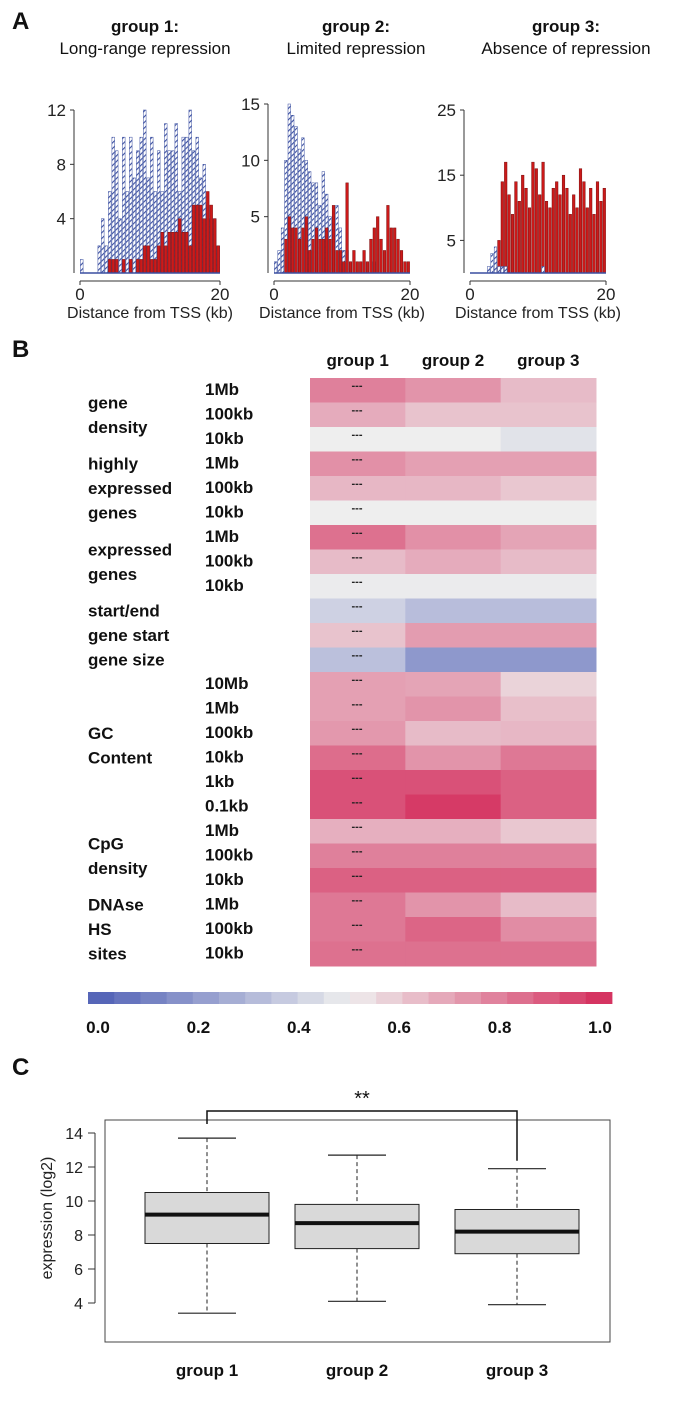 The image size is (676, 1409). Describe the element at coordinates (61, 164) in the screenshot. I see `y-tick-label: 8` at that location.